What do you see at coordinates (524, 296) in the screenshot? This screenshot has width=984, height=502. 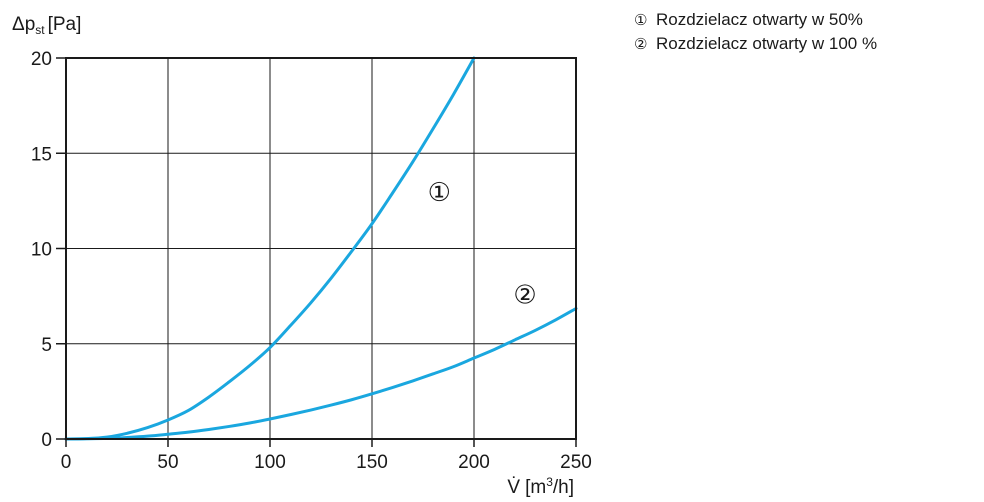 I see `curve-label-2: ②` at bounding box center [524, 296].